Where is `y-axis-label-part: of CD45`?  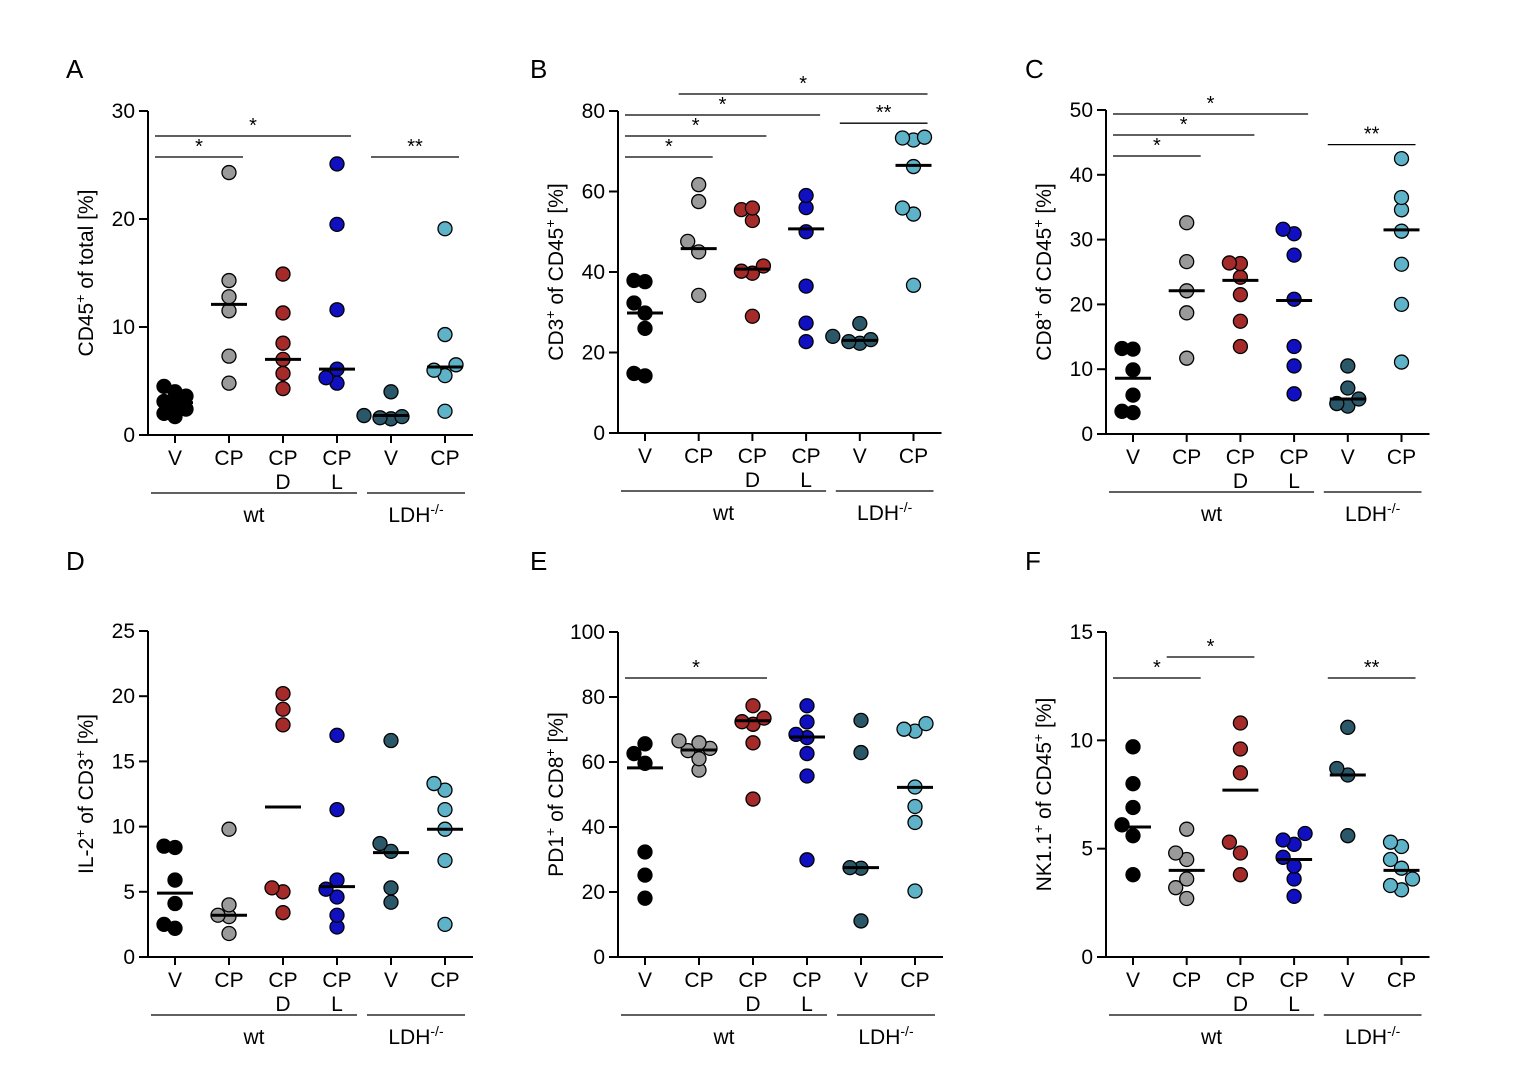
y-axis-label-part: of CD45 is located at coordinates (1044, 783).